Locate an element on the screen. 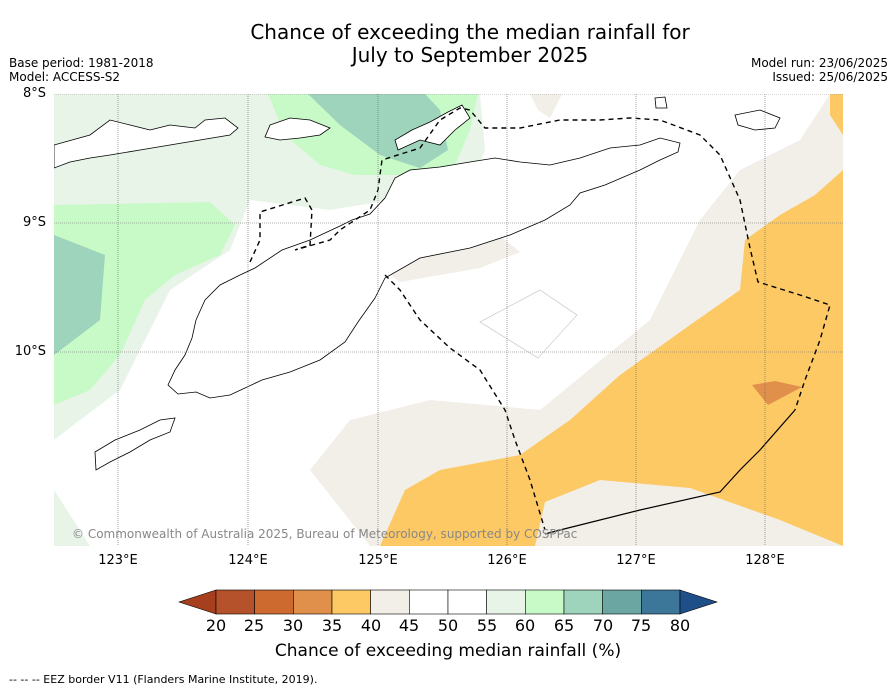 This screenshot has width=896, height=690. colorbar-tick-label: 30 is located at coordinates (293, 625).